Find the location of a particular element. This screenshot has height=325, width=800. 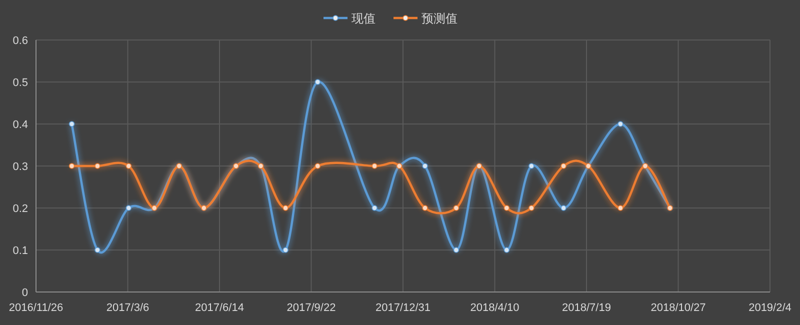

x-tick-label: 2018/10/27 is located at coordinates (678, 308).